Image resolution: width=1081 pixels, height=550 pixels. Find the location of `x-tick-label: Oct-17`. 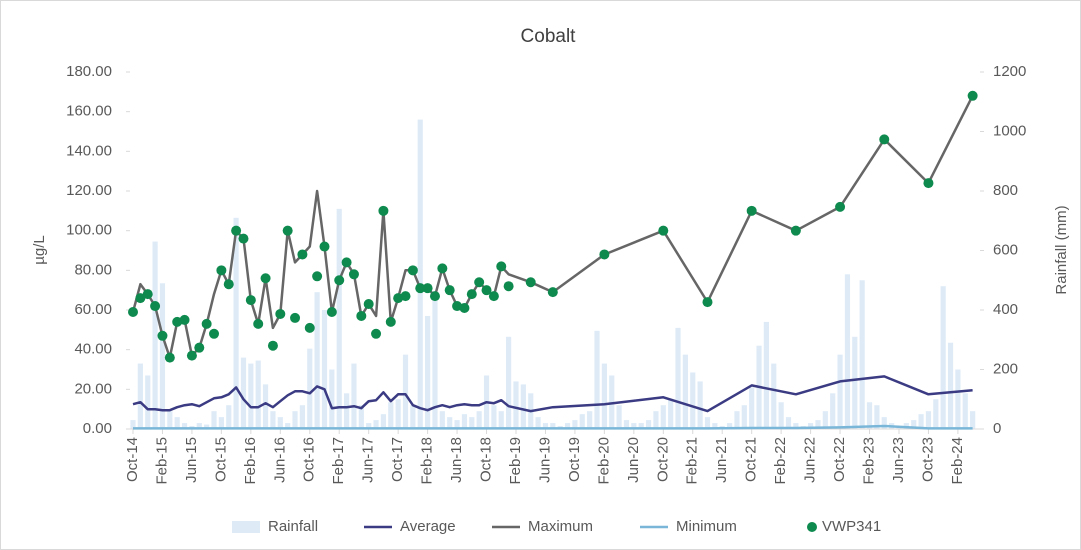

x-tick-label: Oct-17 is located at coordinates (397, 459).